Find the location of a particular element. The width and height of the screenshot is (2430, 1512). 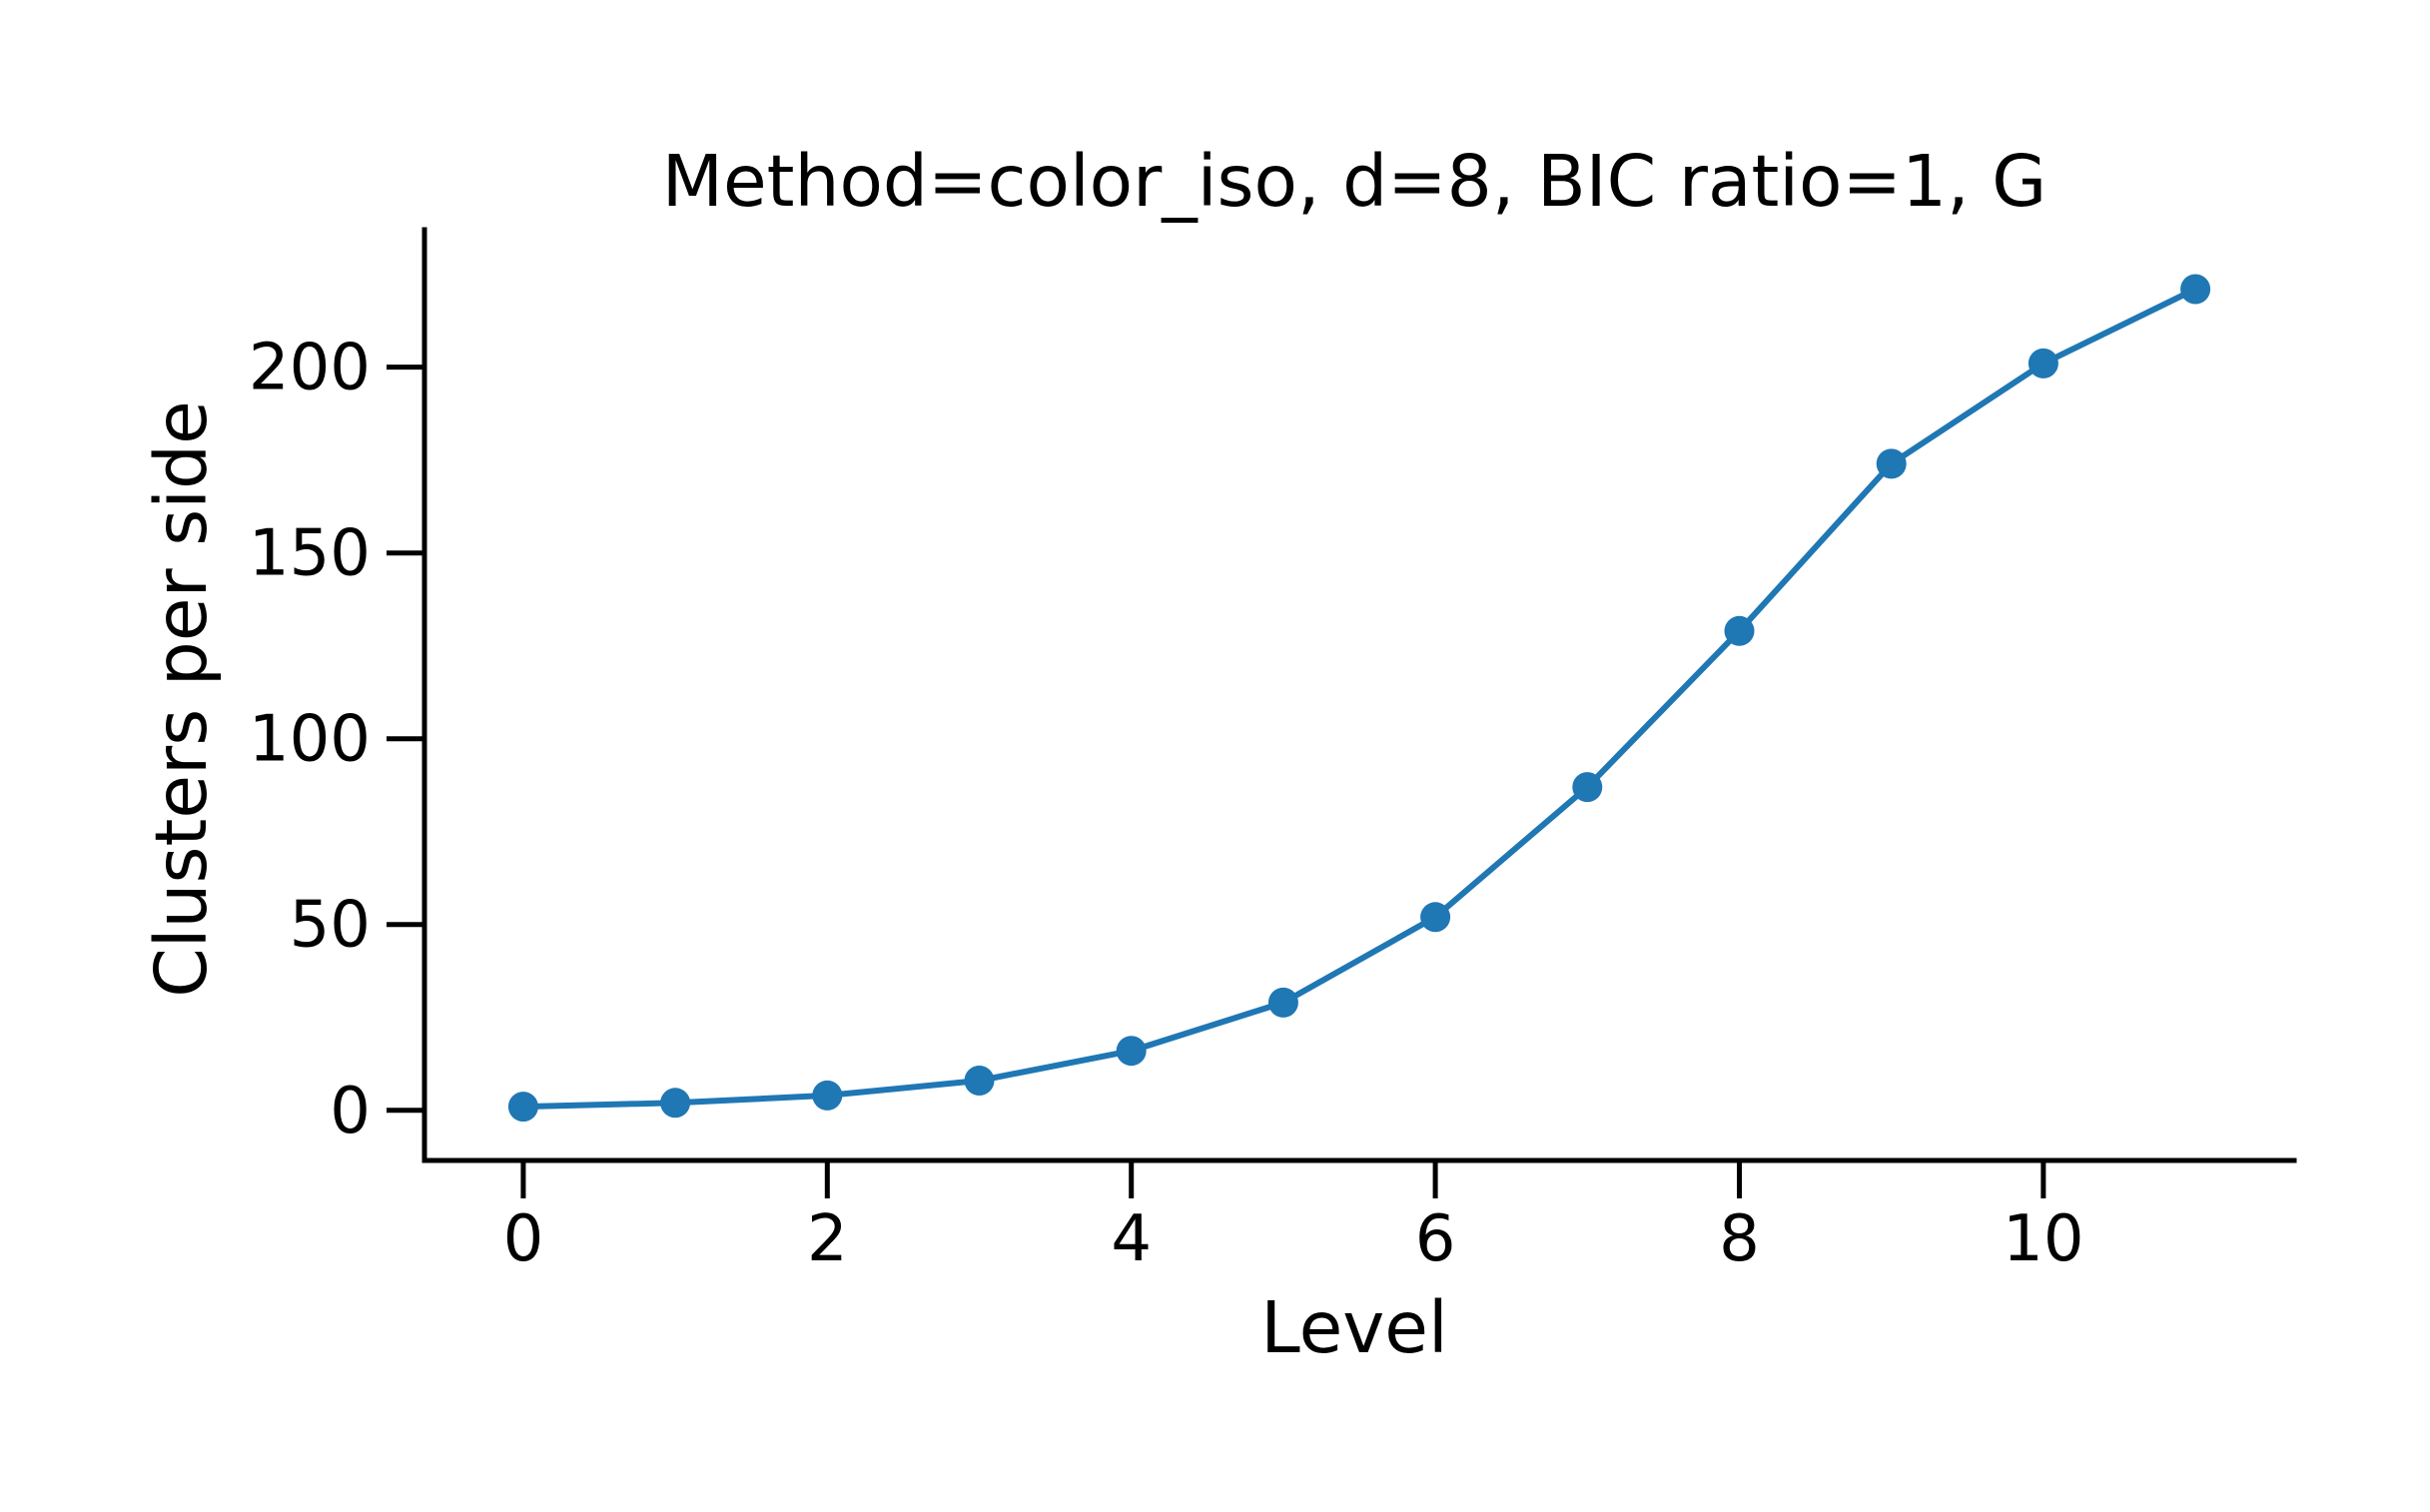

x-tick-label: 4 is located at coordinates (1131, 1239).